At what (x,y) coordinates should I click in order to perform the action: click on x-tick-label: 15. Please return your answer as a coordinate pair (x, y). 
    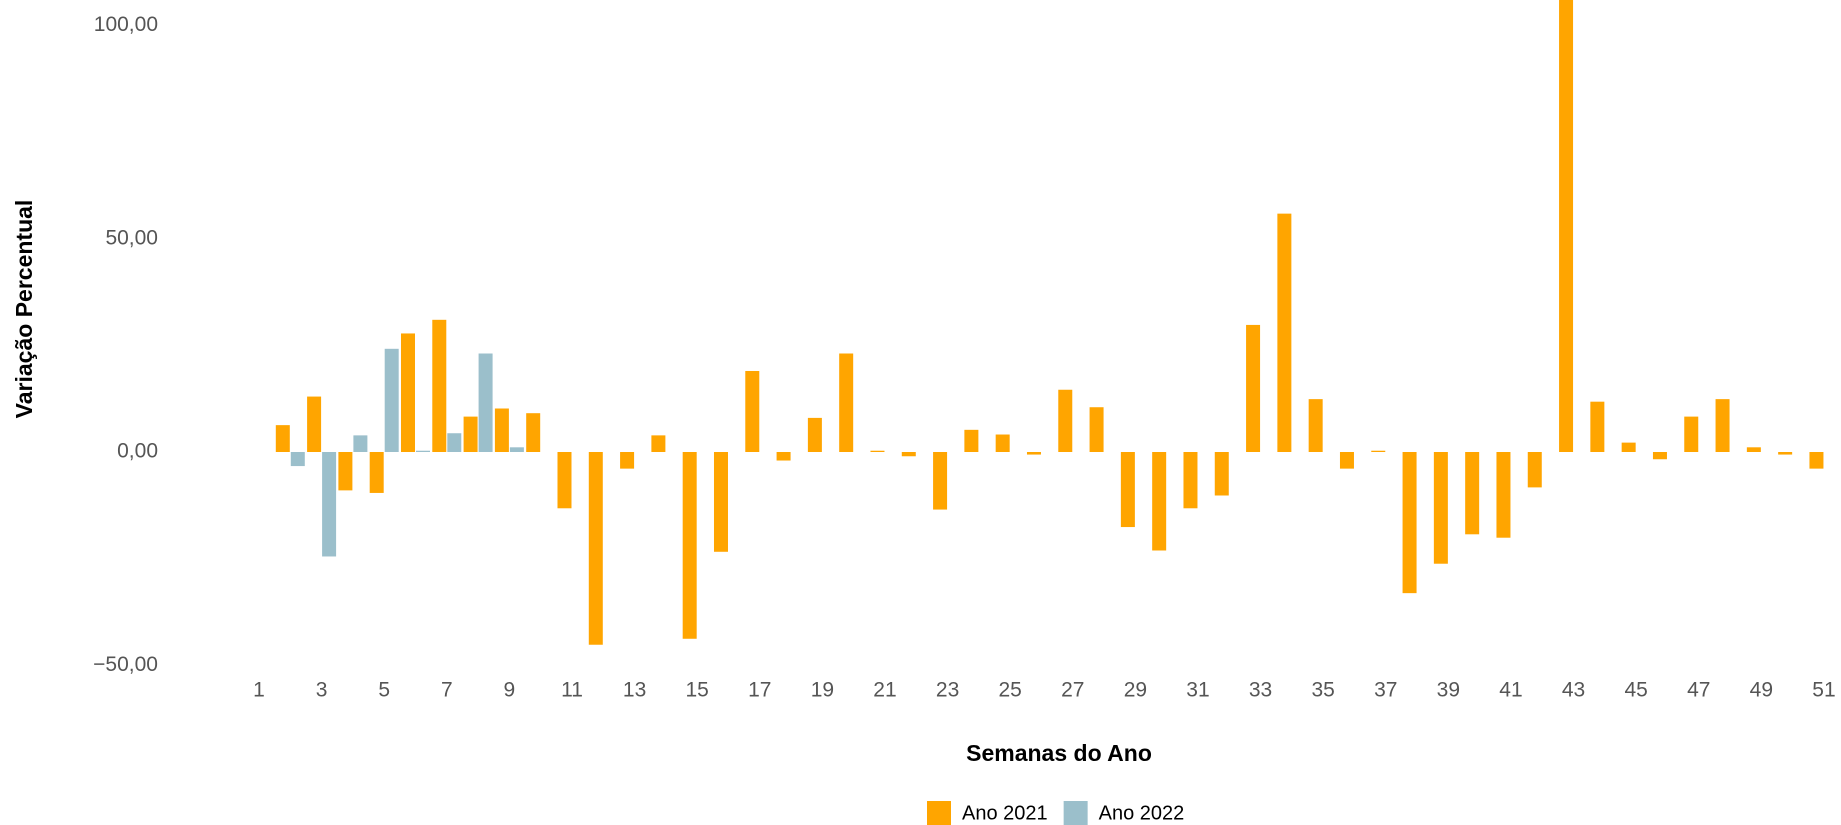
    Looking at the image, I should click on (697, 690).